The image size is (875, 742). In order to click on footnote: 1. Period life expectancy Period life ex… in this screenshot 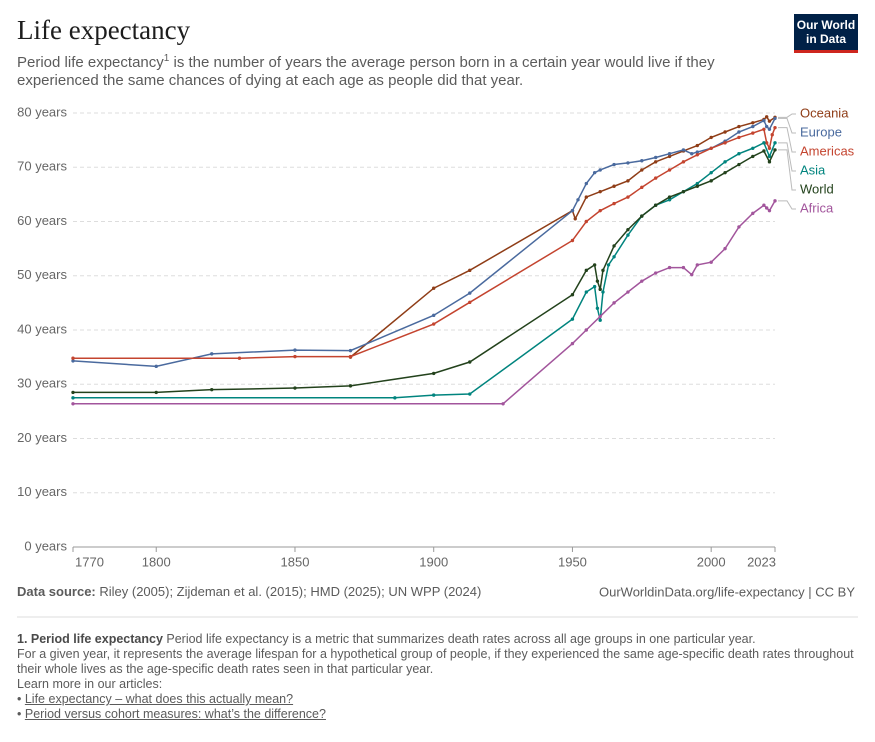, I will do `click(439, 677)`.